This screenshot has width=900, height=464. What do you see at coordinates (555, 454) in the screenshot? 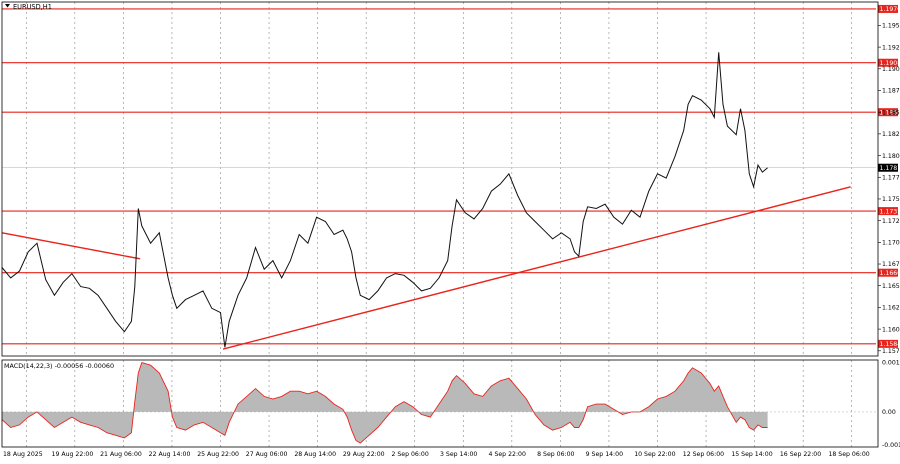
I see `x-tick-label: 8 Sep 06:00` at bounding box center [555, 454].